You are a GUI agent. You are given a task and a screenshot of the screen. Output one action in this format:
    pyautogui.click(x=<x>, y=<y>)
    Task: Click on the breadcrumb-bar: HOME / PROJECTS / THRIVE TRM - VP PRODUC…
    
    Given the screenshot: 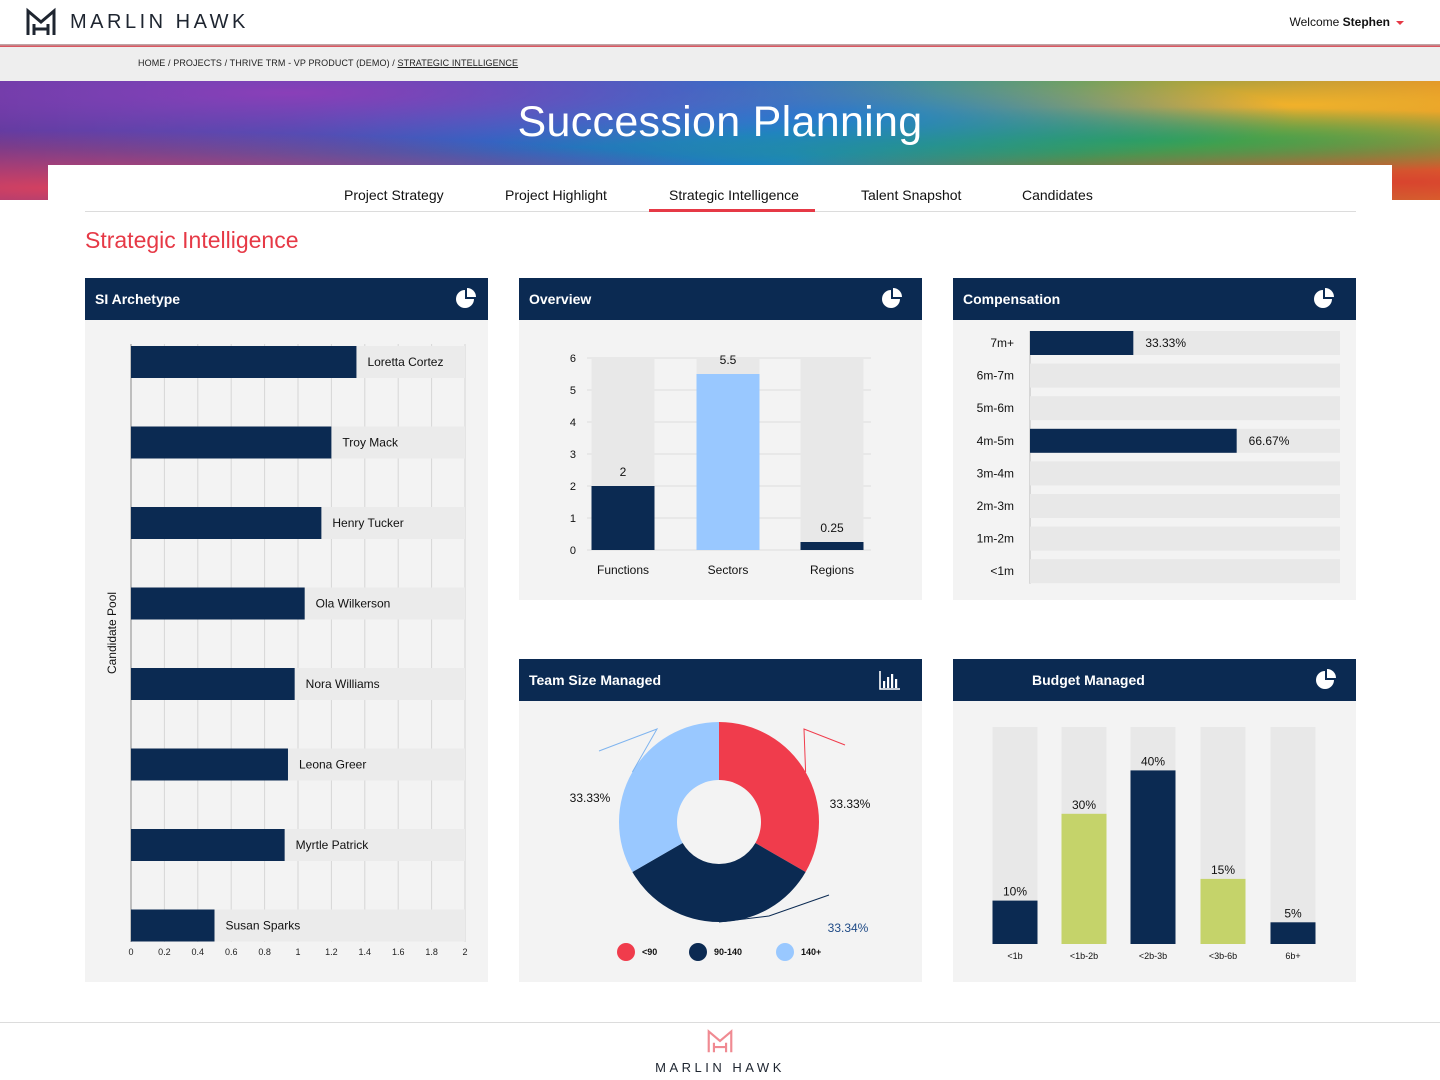 What is the action you would take?
    pyautogui.click(x=720, y=64)
    